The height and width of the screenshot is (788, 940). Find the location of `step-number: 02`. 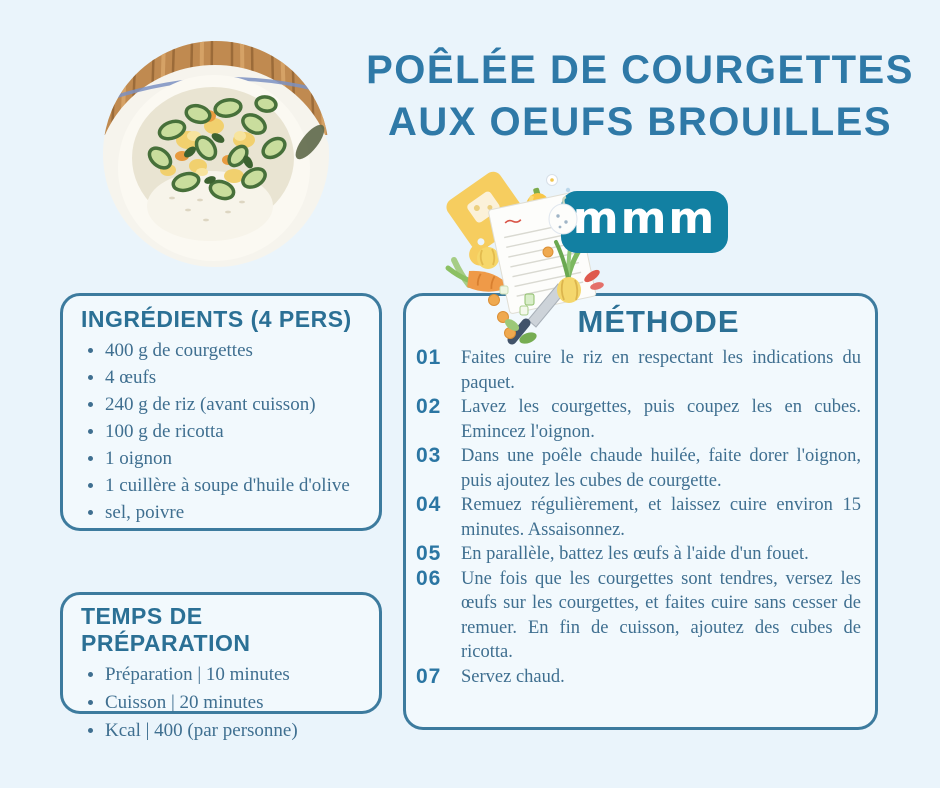

step-number: 02 is located at coordinates (429, 406).